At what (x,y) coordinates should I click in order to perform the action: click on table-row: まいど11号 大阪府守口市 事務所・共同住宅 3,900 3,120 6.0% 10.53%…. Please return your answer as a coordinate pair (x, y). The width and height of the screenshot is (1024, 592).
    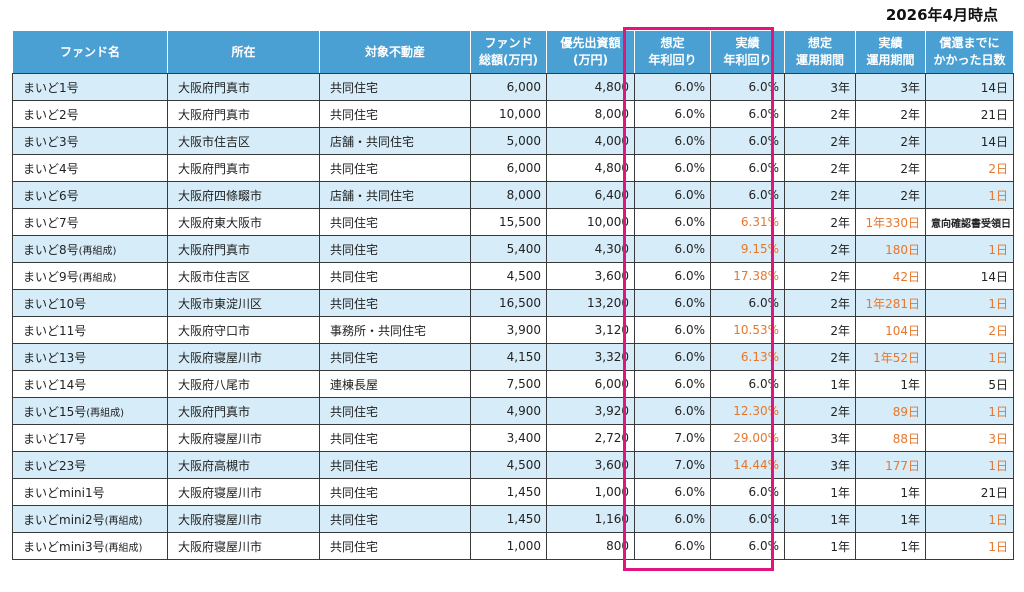
    Looking at the image, I should click on (513, 330).